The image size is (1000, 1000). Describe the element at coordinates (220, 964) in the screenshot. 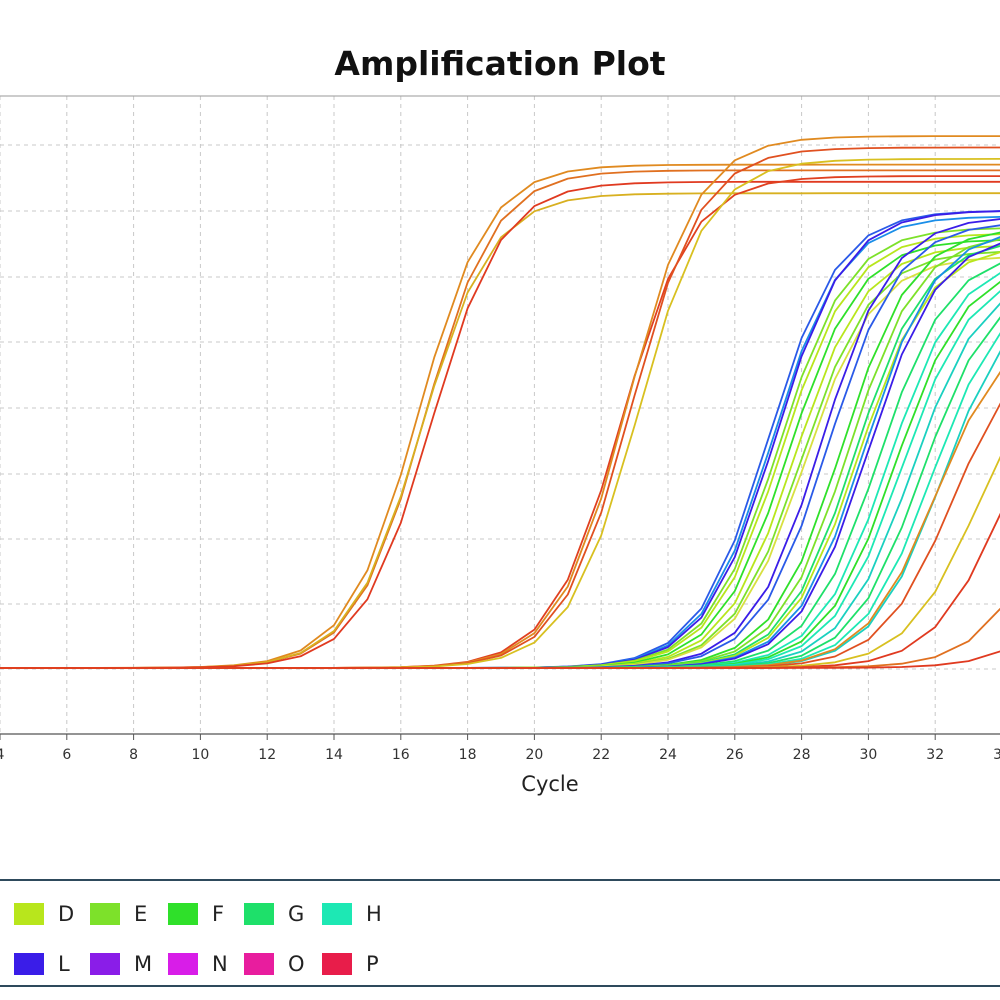

I see `legend-label: N` at that location.